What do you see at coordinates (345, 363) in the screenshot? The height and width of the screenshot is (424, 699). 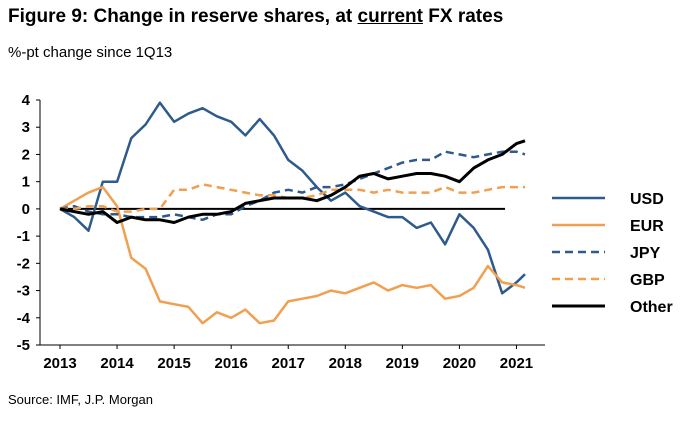 I see `x-tick-label: 2018` at bounding box center [345, 363].